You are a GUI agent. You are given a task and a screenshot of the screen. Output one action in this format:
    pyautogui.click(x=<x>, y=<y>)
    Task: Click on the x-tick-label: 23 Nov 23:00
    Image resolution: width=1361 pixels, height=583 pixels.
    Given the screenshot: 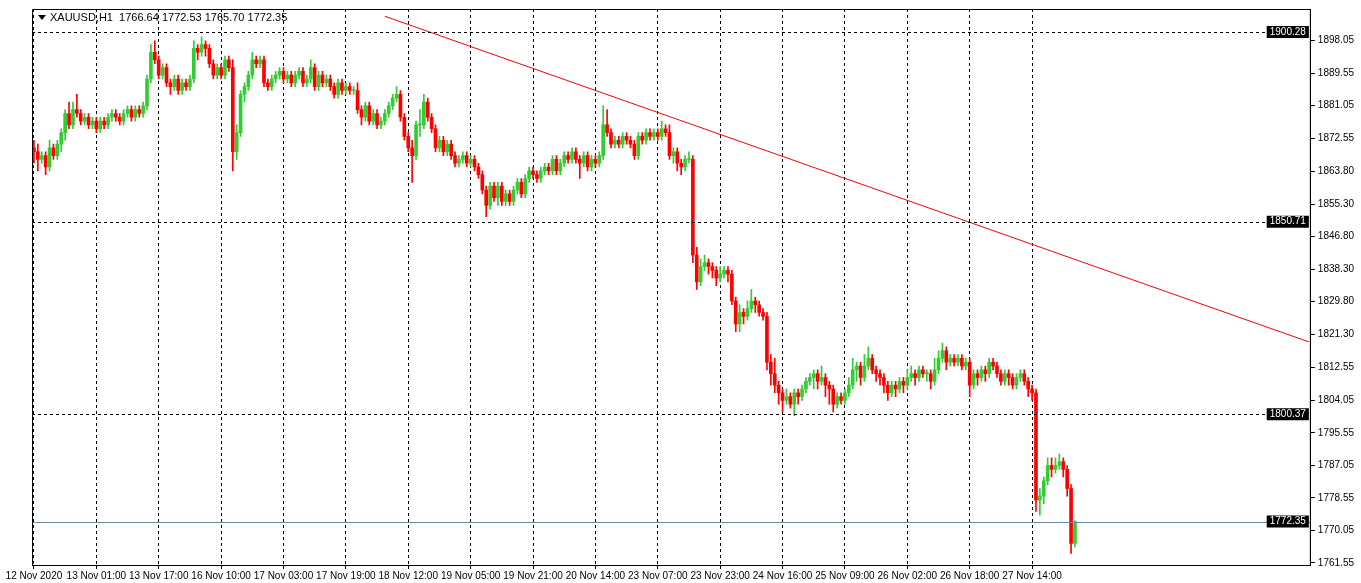 What is the action you would take?
    pyautogui.click(x=720, y=575)
    